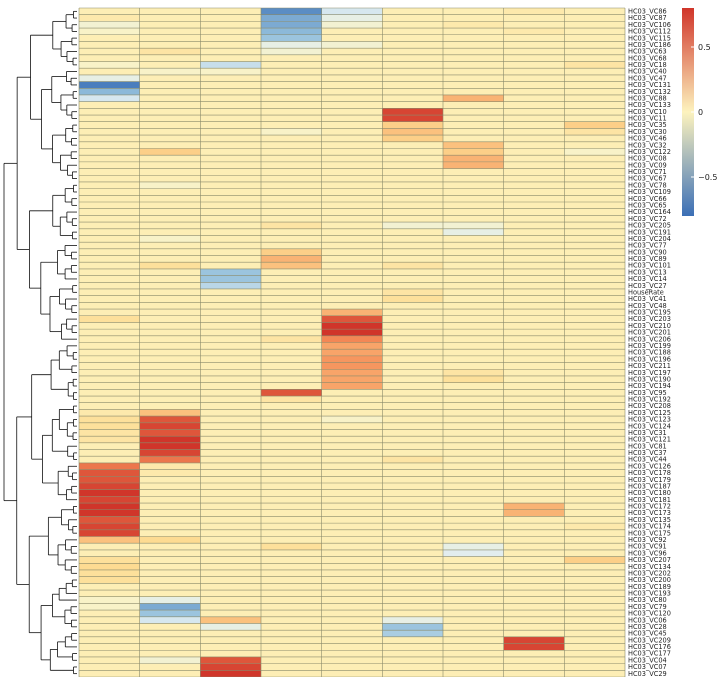 Image resolution: width=720 pixels, height=677 pixels. What do you see at coordinates (647, 219) in the screenshot?
I see `row-label: HC03_VC72` at bounding box center [647, 219].